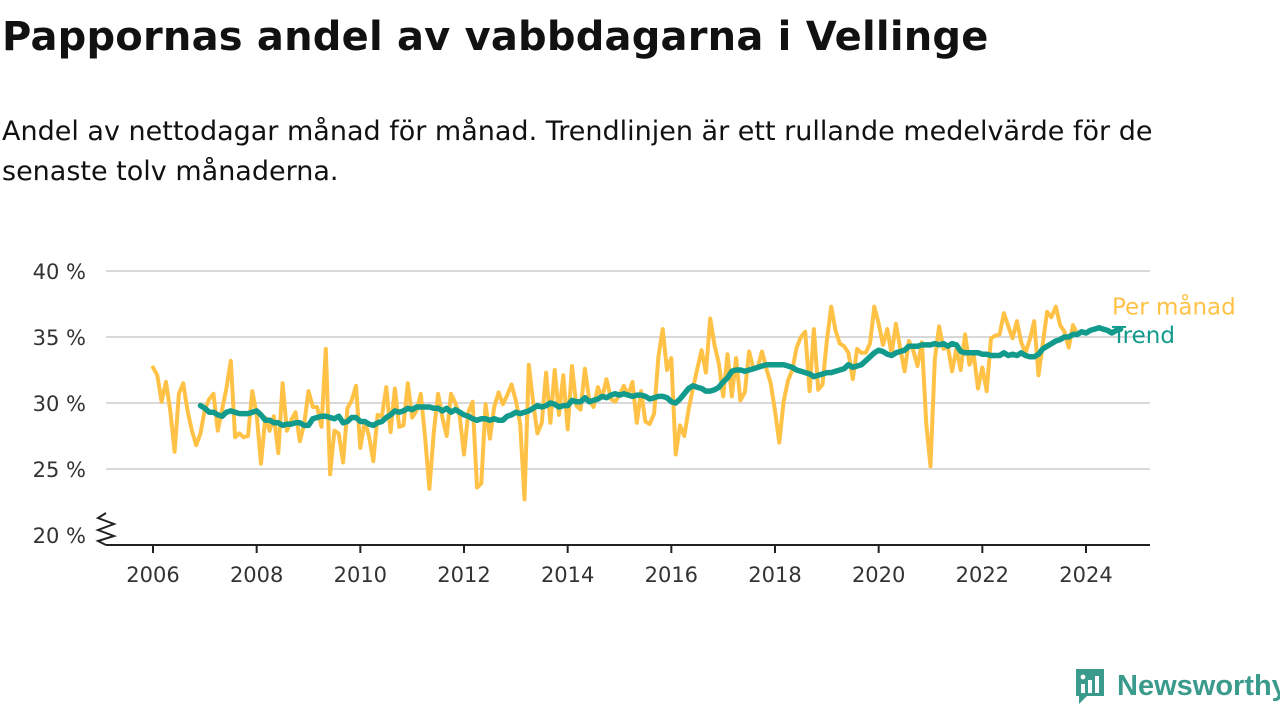 The width and height of the screenshot is (1280, 720). Describe the element at coordinates (463, 575) in the screenshot. I see `x-tick-label: 2012` at that location.